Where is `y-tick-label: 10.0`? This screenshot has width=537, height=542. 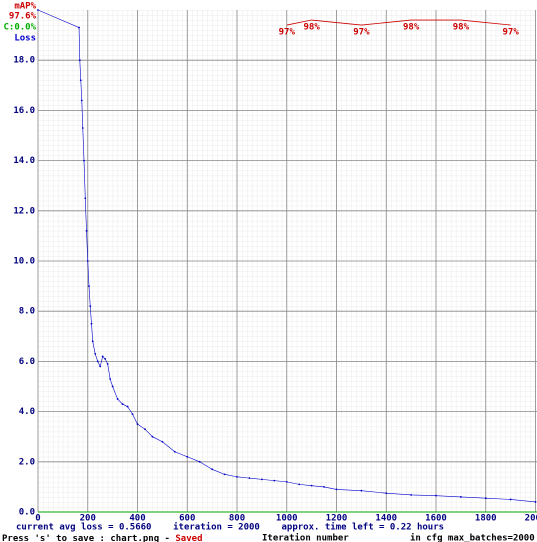
y-tick-label: 10.0 is located at coordinates (24, 262).